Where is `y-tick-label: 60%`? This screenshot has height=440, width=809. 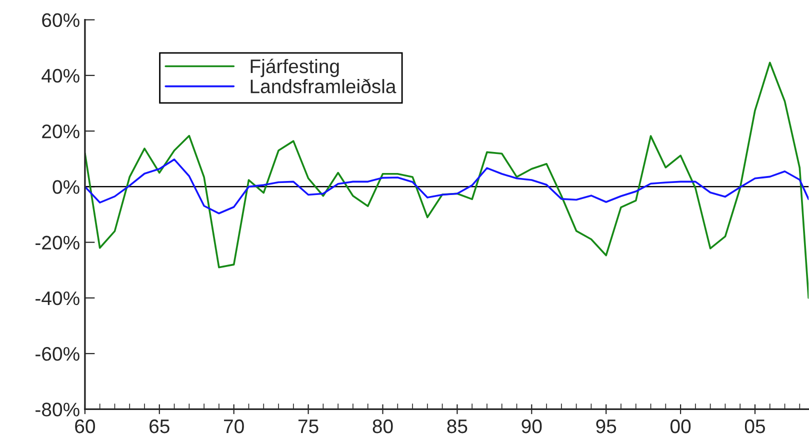
y-tick-label: 60% is located at coordinates (61, 20).